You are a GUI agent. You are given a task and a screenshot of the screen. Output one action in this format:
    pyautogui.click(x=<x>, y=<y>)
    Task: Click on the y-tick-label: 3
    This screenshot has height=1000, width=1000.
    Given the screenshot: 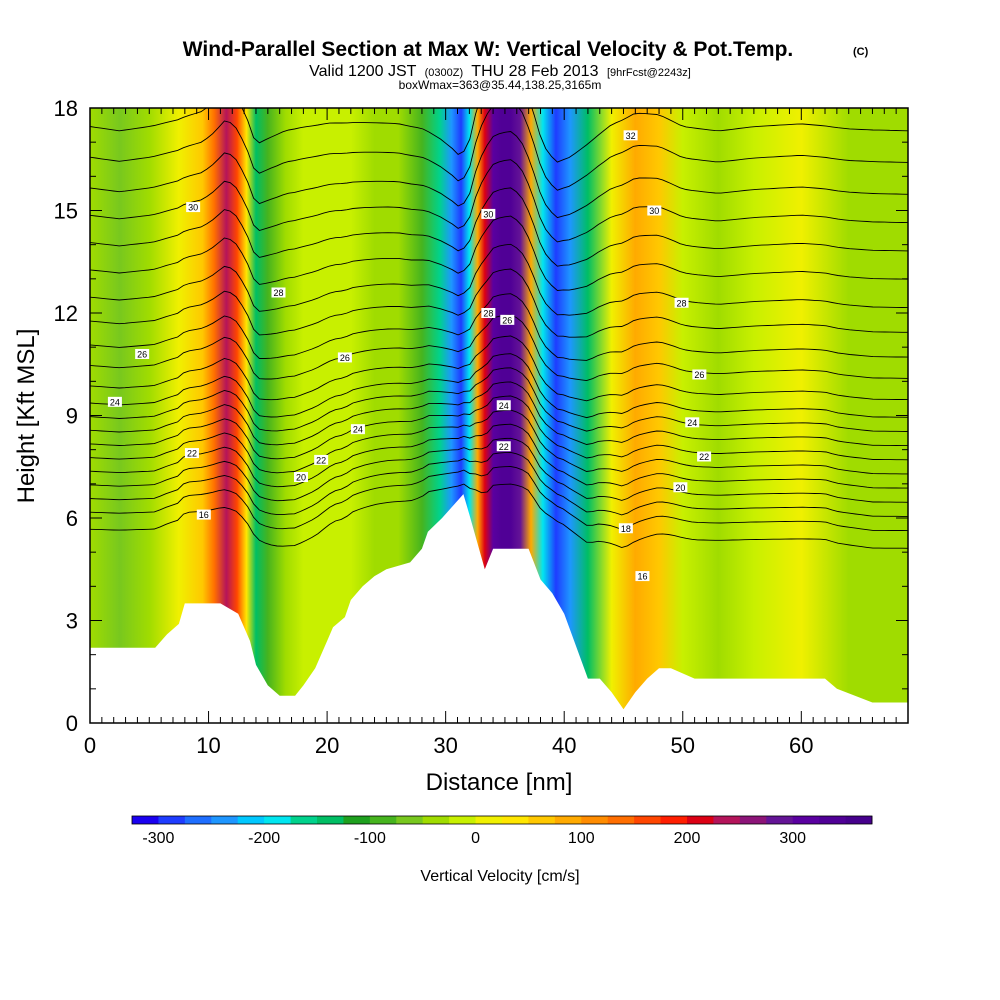 What is the action you would take?
    pyautogui.click(x=72, y=621)
    